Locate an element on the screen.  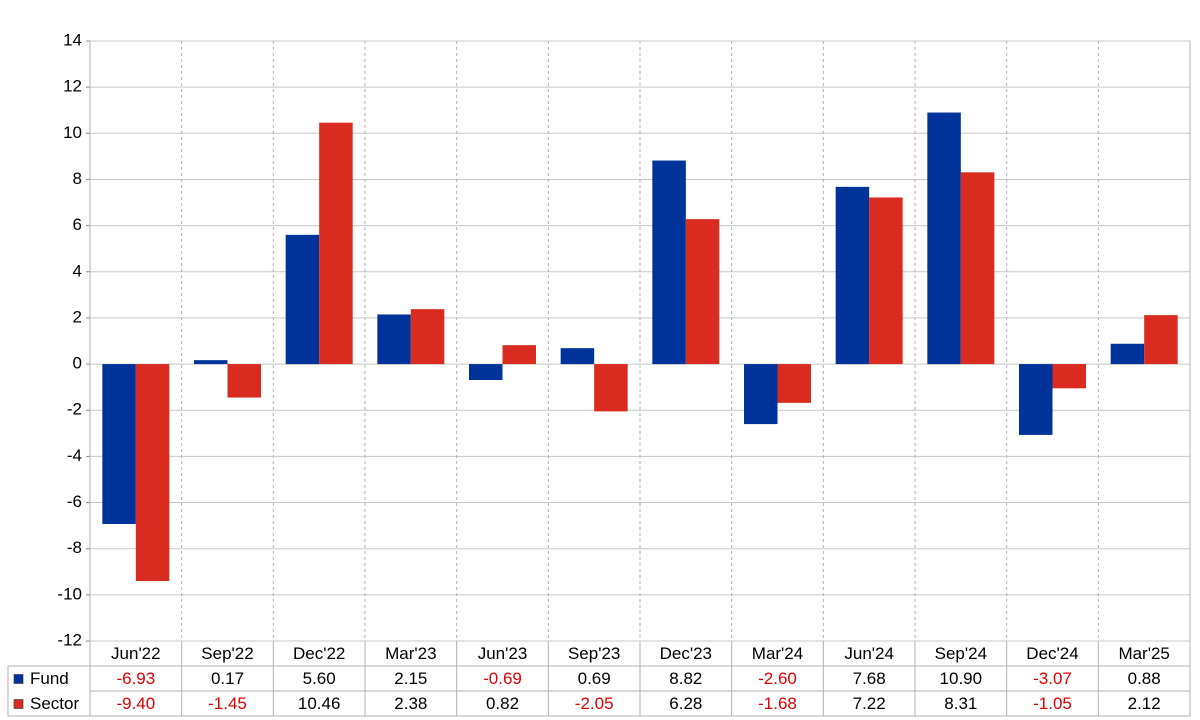
value-label: -2.05 is located at coordinates (594, 703).